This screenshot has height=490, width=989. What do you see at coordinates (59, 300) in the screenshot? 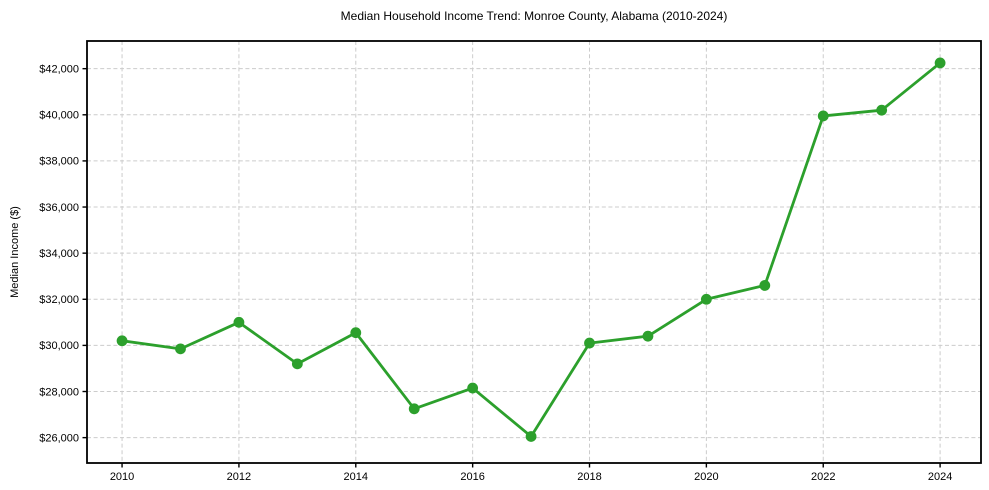
I see `y-tick-label: $32,000` at bounding box center [59, 300].